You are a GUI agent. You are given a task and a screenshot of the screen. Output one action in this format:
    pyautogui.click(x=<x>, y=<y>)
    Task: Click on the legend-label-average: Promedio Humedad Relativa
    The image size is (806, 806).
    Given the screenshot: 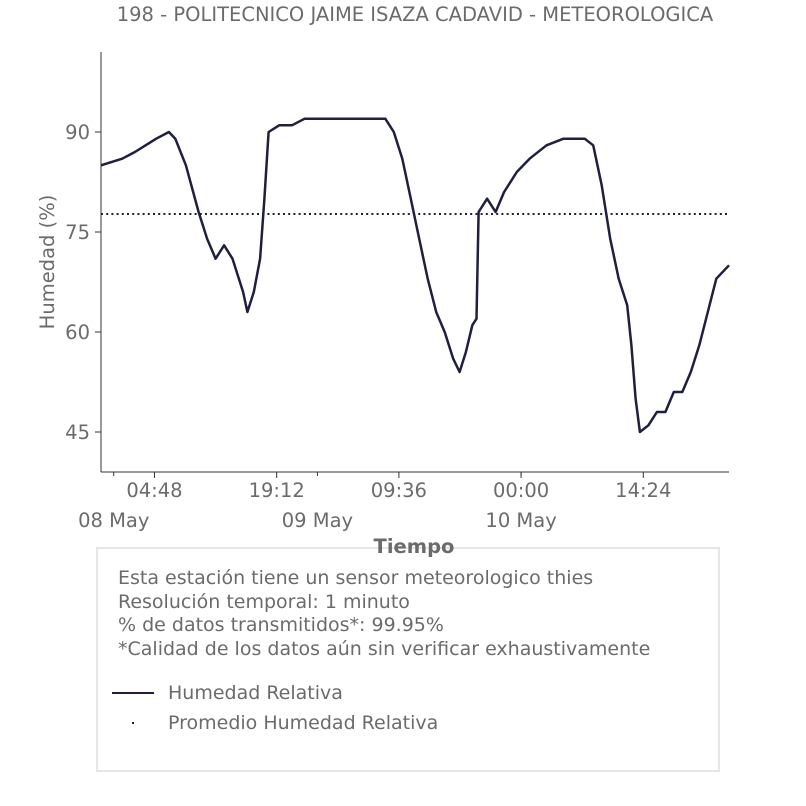 What is the action you would take?
    pyautogui.click(x=303, y=723)
    